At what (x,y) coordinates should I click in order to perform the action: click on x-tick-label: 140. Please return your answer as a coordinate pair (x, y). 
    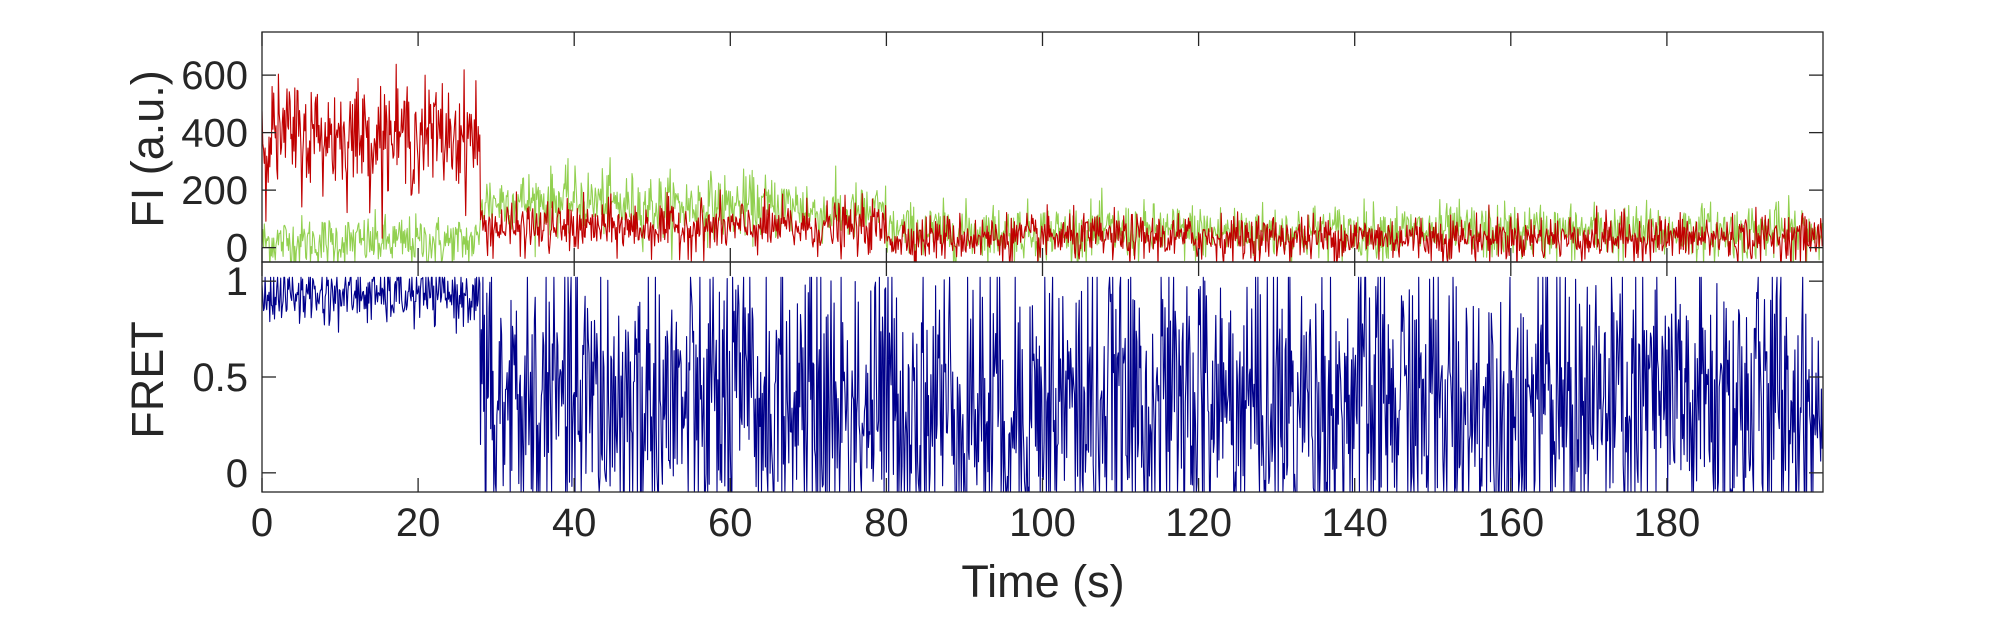
    Looking at the image, I should click on (1354, 523).